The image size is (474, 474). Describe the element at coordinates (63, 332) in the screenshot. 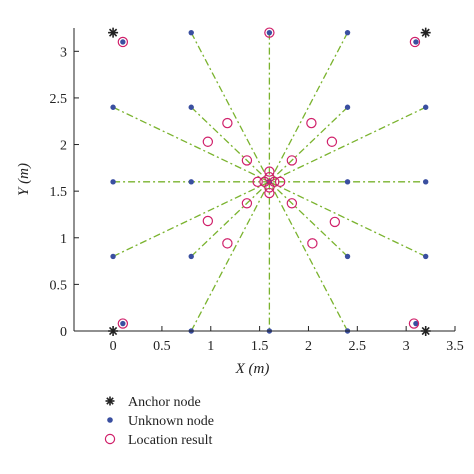

I see `y-tick-label: 0` at that location.